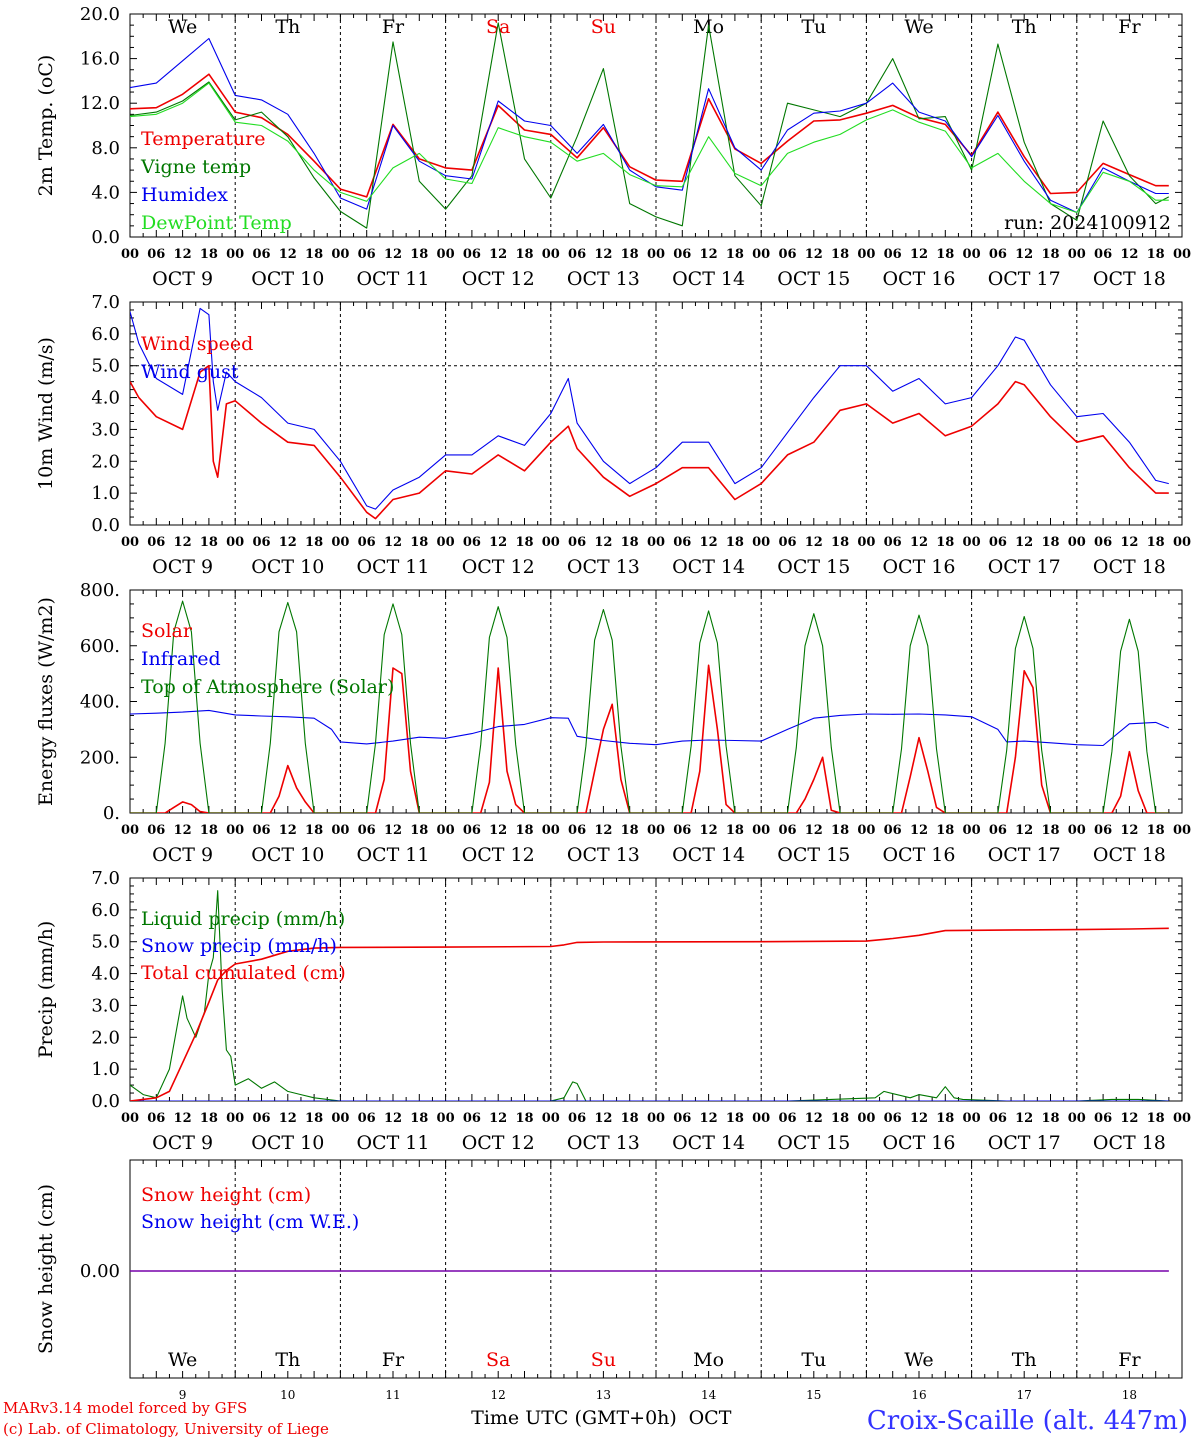 This screenshot has width=1194, height=1440. What do you see at coordinates (392, 1395) in the screenshot?
I see `snow-day-number: 11` at bounding box center [392, 1395].